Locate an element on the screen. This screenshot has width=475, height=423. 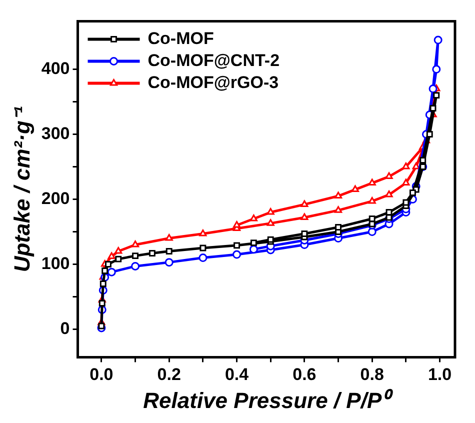
y-tick-label: 100 is located at coordinates (55, 263).